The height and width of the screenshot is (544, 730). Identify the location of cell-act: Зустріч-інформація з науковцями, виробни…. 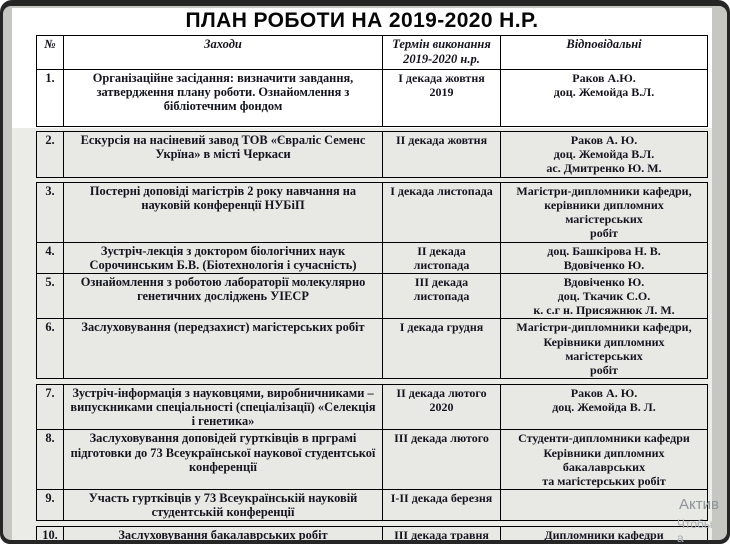
(223, 407).